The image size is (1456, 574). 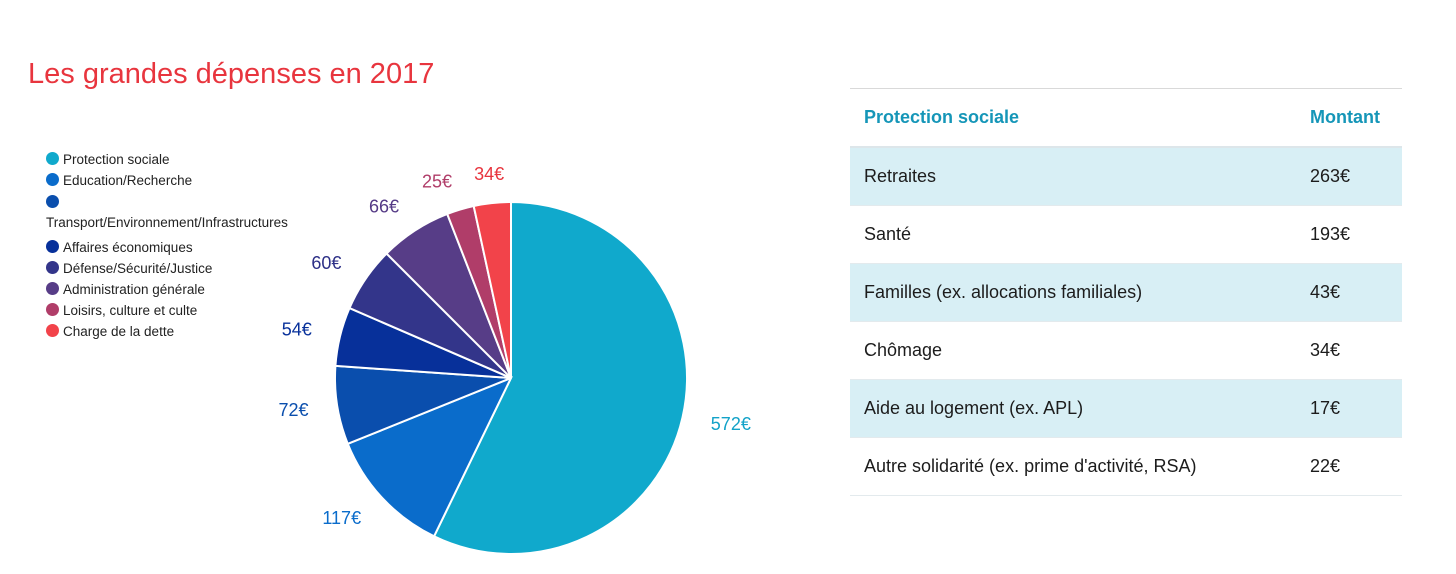 I want to click on pie-value-label: 54€, so click(x=297, y=330).